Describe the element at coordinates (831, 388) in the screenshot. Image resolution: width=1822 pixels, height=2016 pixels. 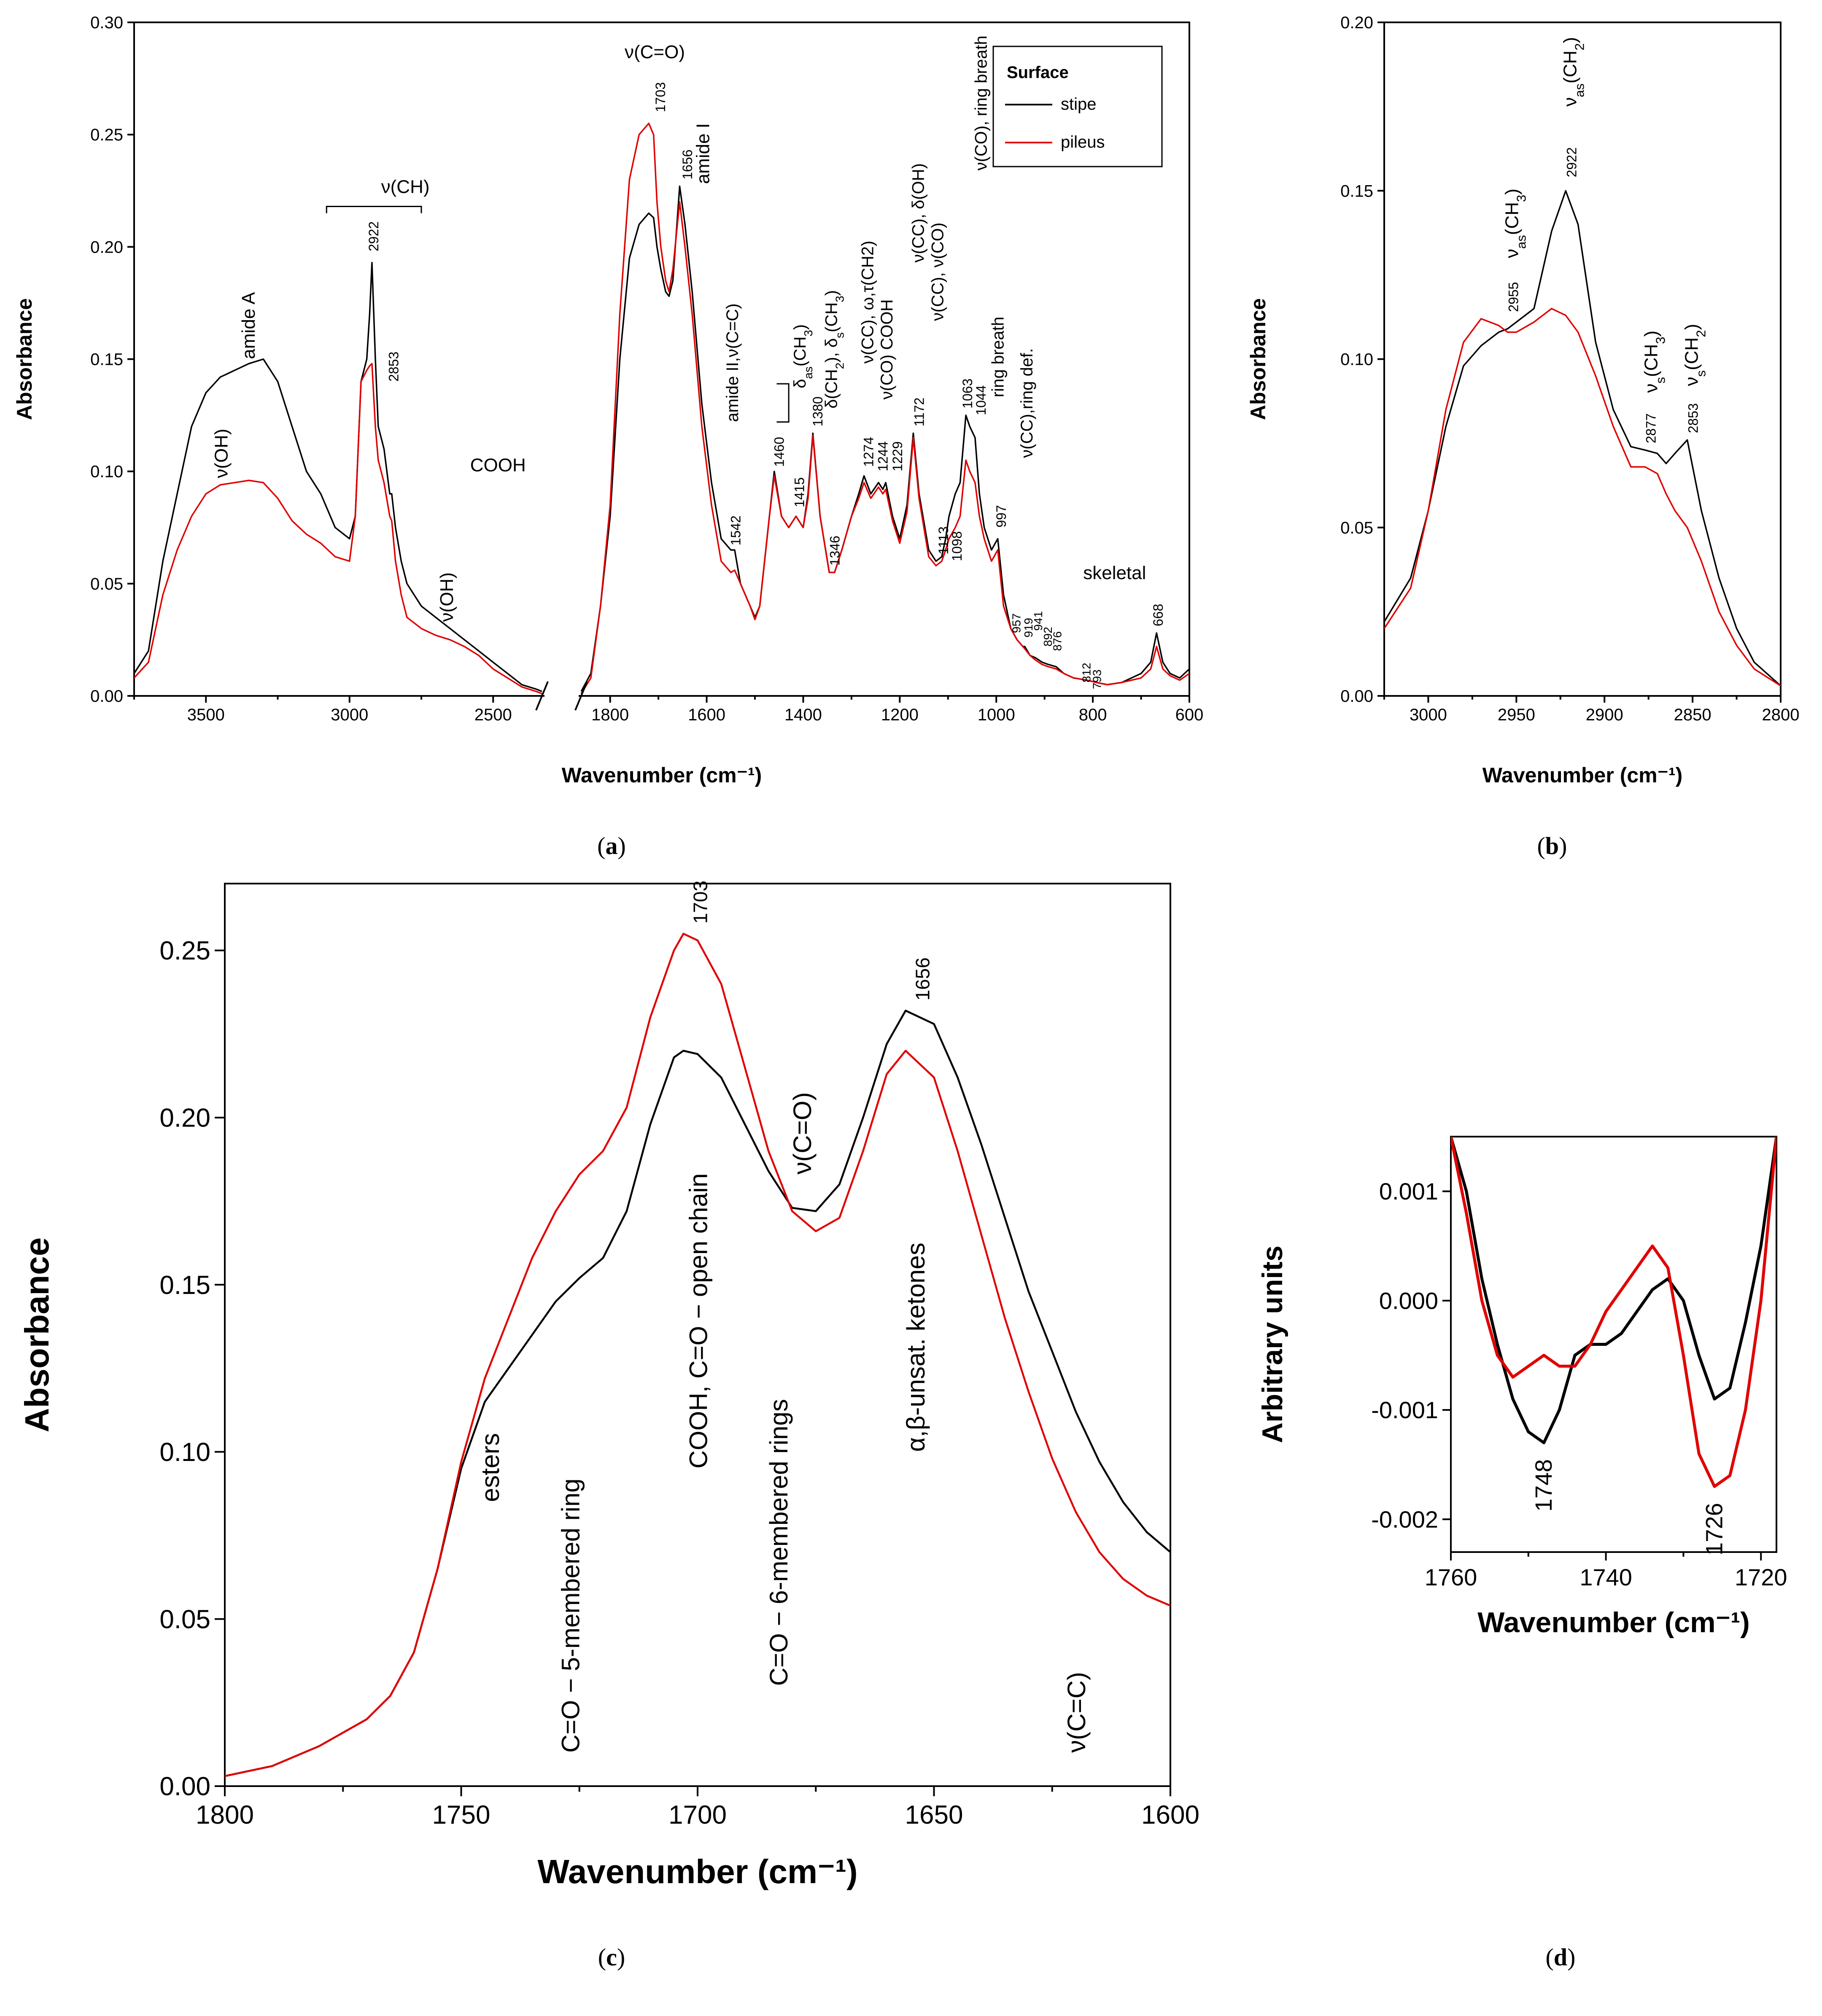
I see `text-part: δ(CH` at that location.